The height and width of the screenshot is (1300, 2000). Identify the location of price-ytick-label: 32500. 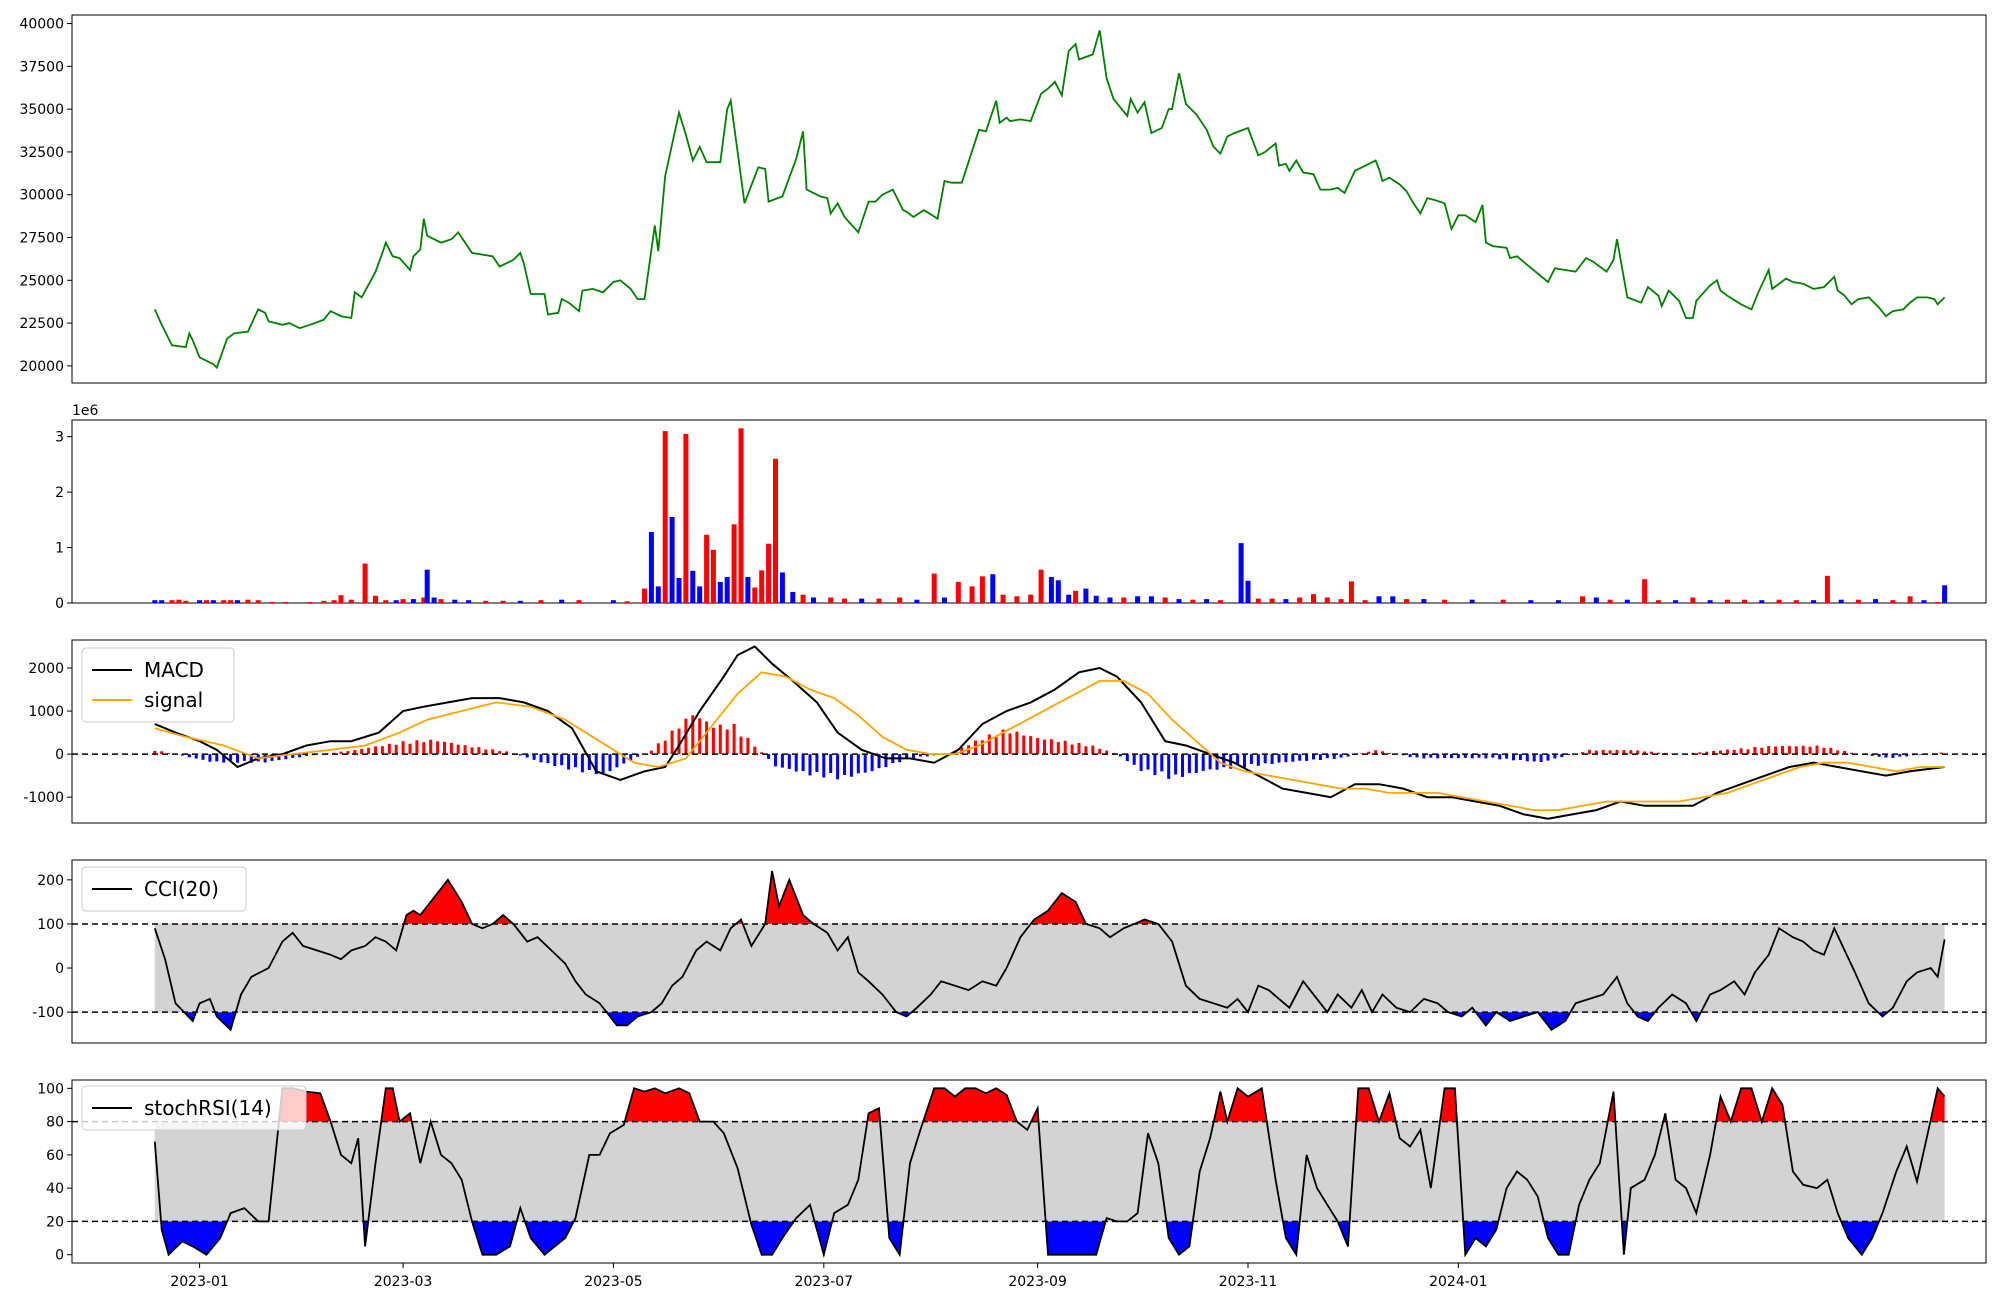
(41, 153).